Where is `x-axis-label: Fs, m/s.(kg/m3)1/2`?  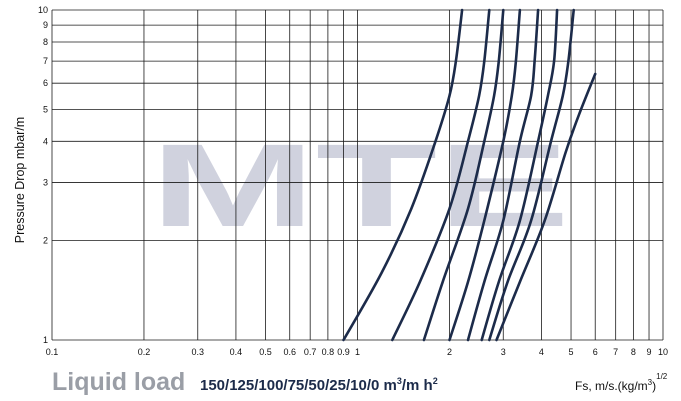
x-axis-label: Fs, m/s.(kg/m3)1/2 is located at coordinates (621, 382).